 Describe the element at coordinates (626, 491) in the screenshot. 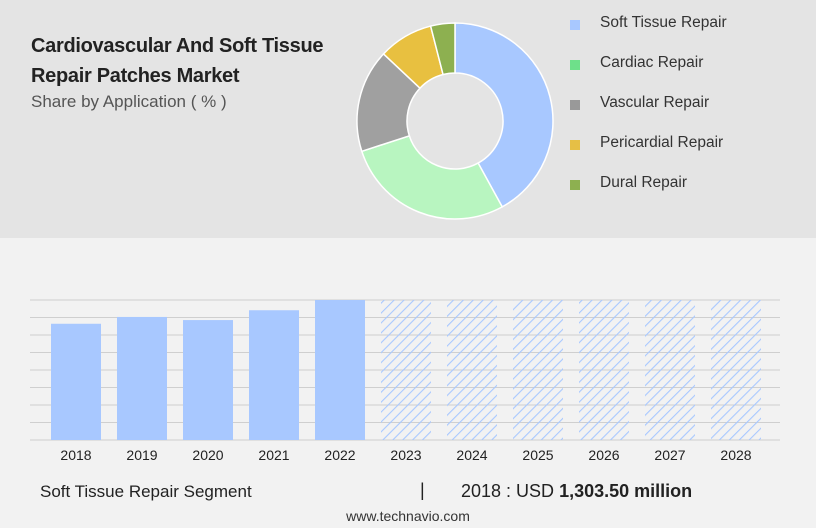

I see `value-amount: 1,303.50 million` at that location.